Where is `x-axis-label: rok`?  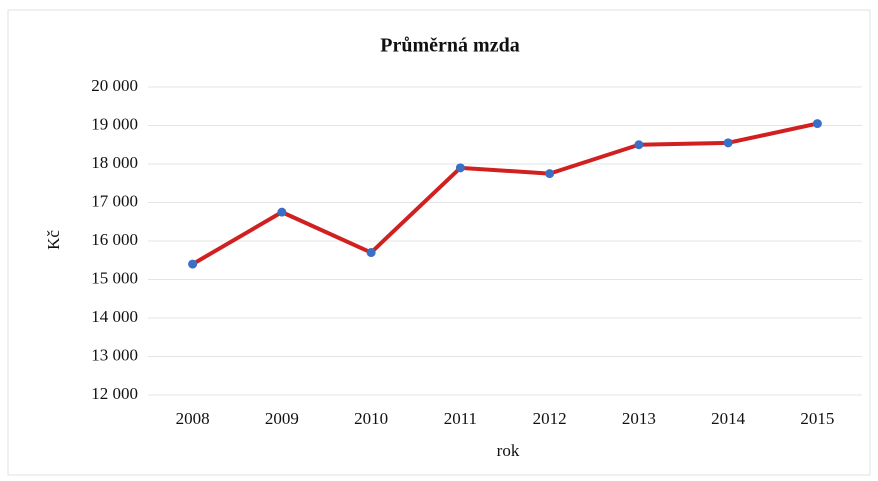
x-axis-label: rok is located at coordinates (508, 450).